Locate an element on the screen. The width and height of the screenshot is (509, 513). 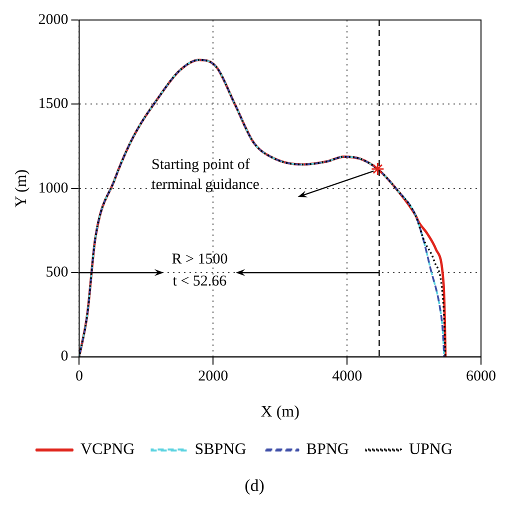
y-axis-title: Y (m) is located at coordinates (21, 188).